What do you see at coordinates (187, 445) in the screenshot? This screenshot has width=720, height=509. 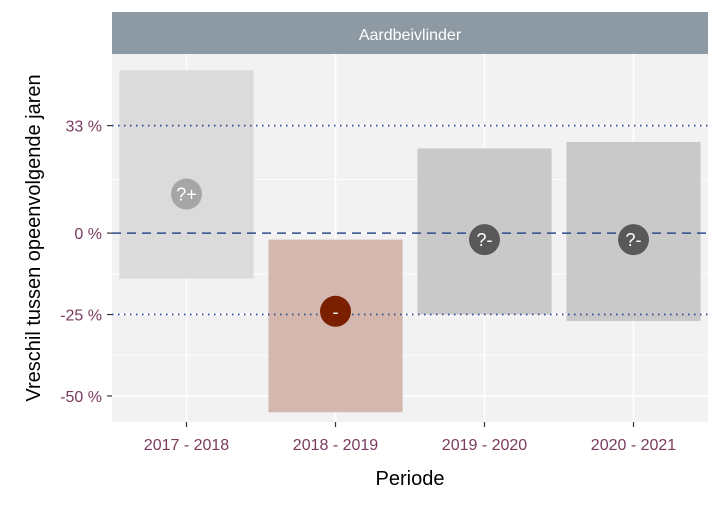 I see `x-tick-label: 2017 - 2018` at bounding box center [187, 445].